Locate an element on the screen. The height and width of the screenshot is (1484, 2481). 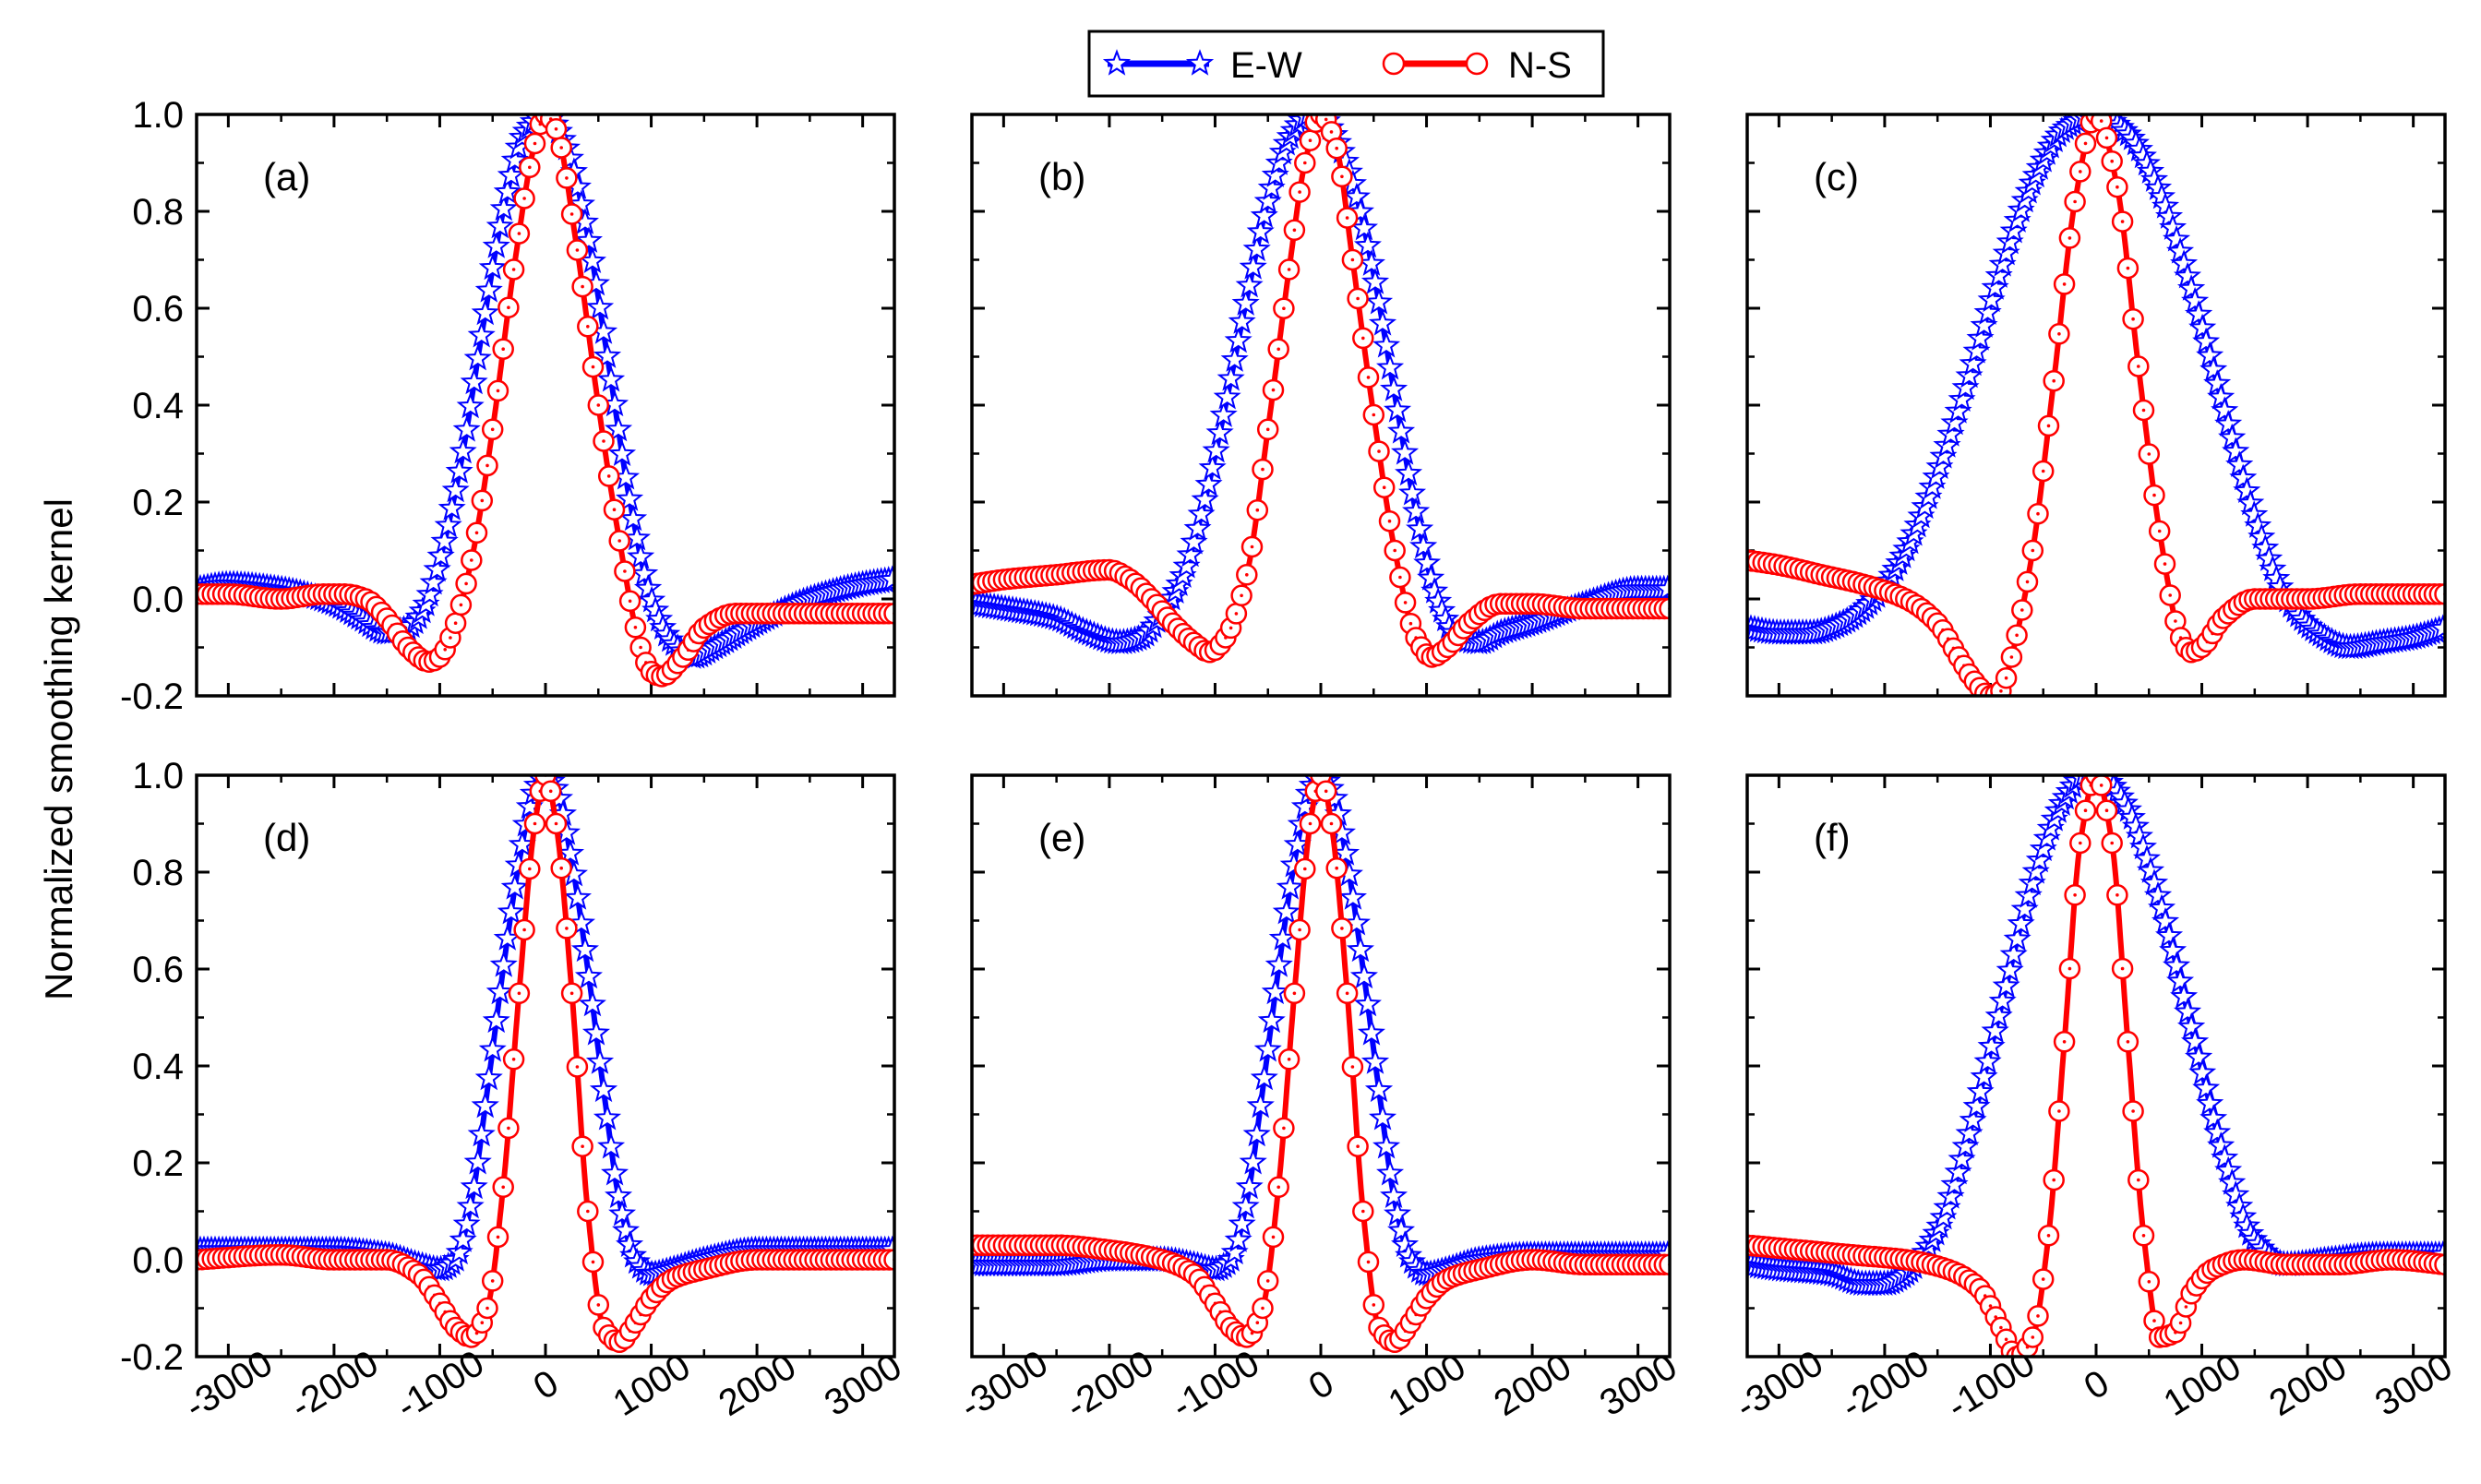
panel-d-plot-area is located at coordinates (545, 1064).